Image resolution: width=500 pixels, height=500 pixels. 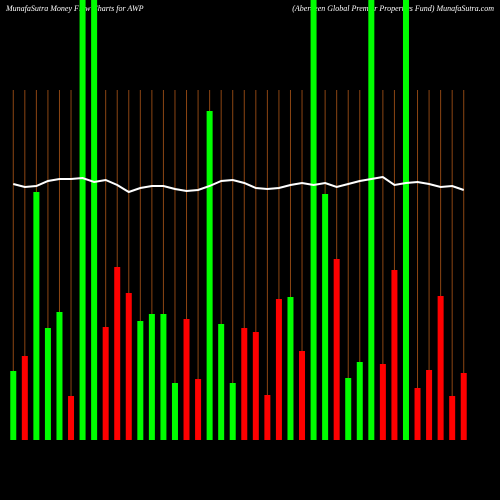 I want to click on chart-title: MunafaSutra Money Flow Charts for AWP, so click(x=74, y=8).